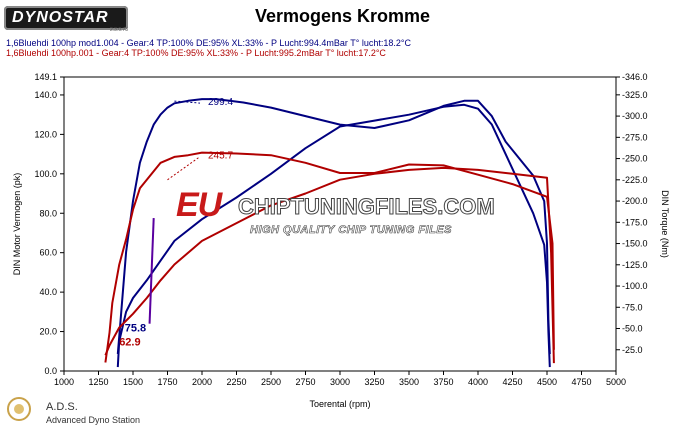 This screenshot has width=685, height=428. I want to click on y-right-tick-label: -150.0, so click(635, 244).